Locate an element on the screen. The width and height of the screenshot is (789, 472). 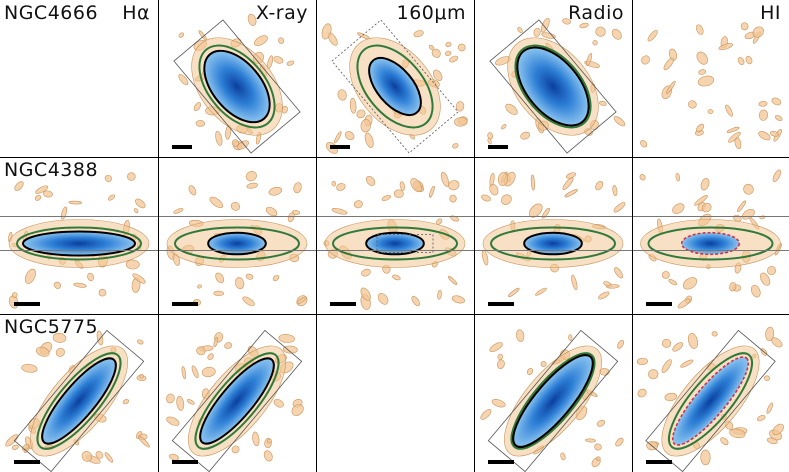
panel-ngc4388-hi is located at coordinates (710, 235).